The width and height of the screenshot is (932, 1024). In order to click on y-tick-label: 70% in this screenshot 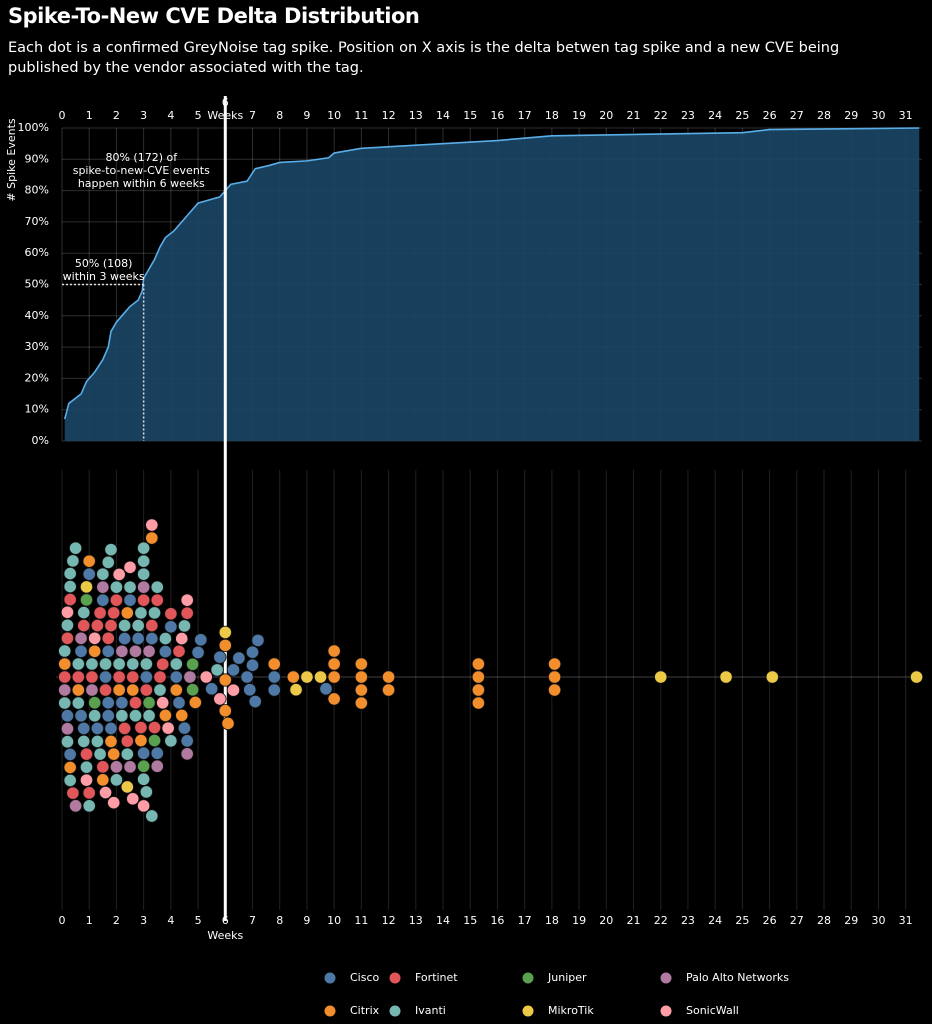, I will do `click(37, 221)`.